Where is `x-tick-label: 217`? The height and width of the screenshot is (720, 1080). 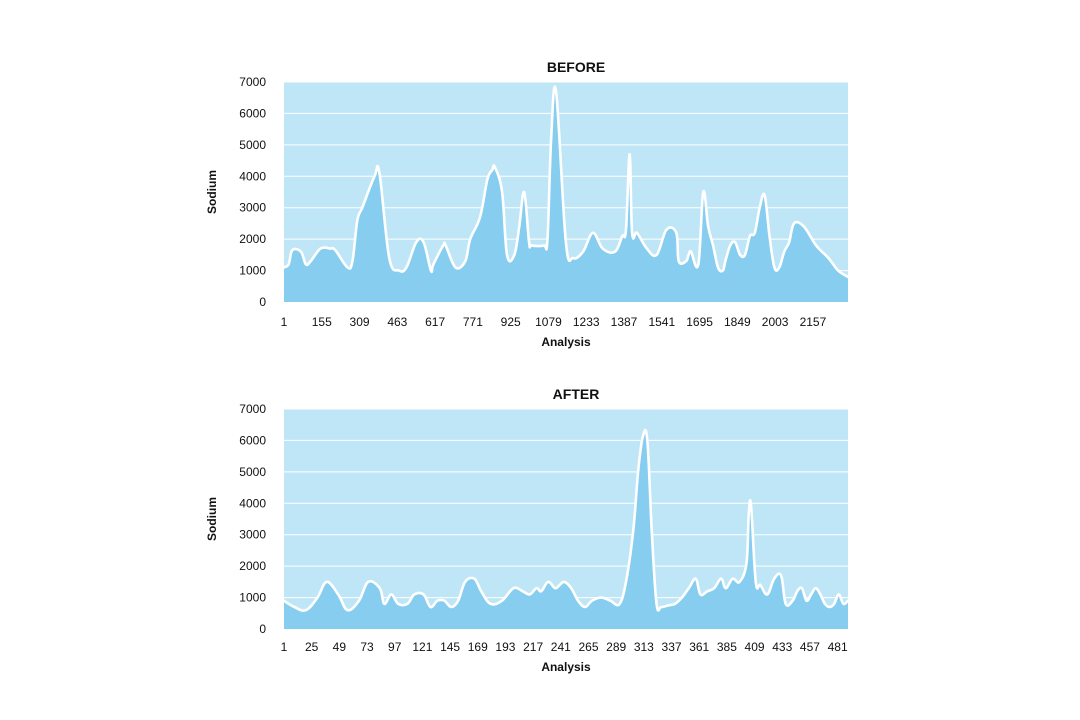
x-tick-label: 217 is located at coordinates (533, 647).